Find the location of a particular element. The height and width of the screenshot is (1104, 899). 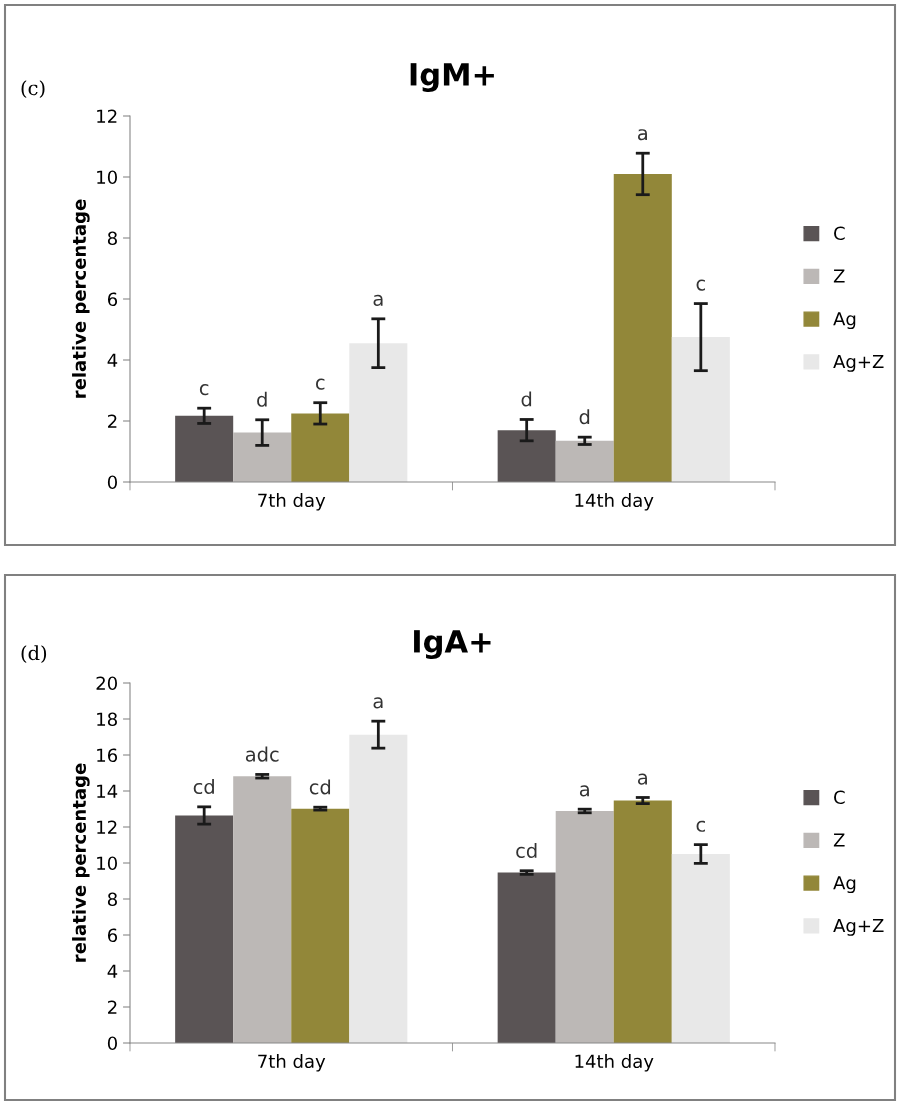

y-tick-label: 18 is located at coordinates (107, 719).